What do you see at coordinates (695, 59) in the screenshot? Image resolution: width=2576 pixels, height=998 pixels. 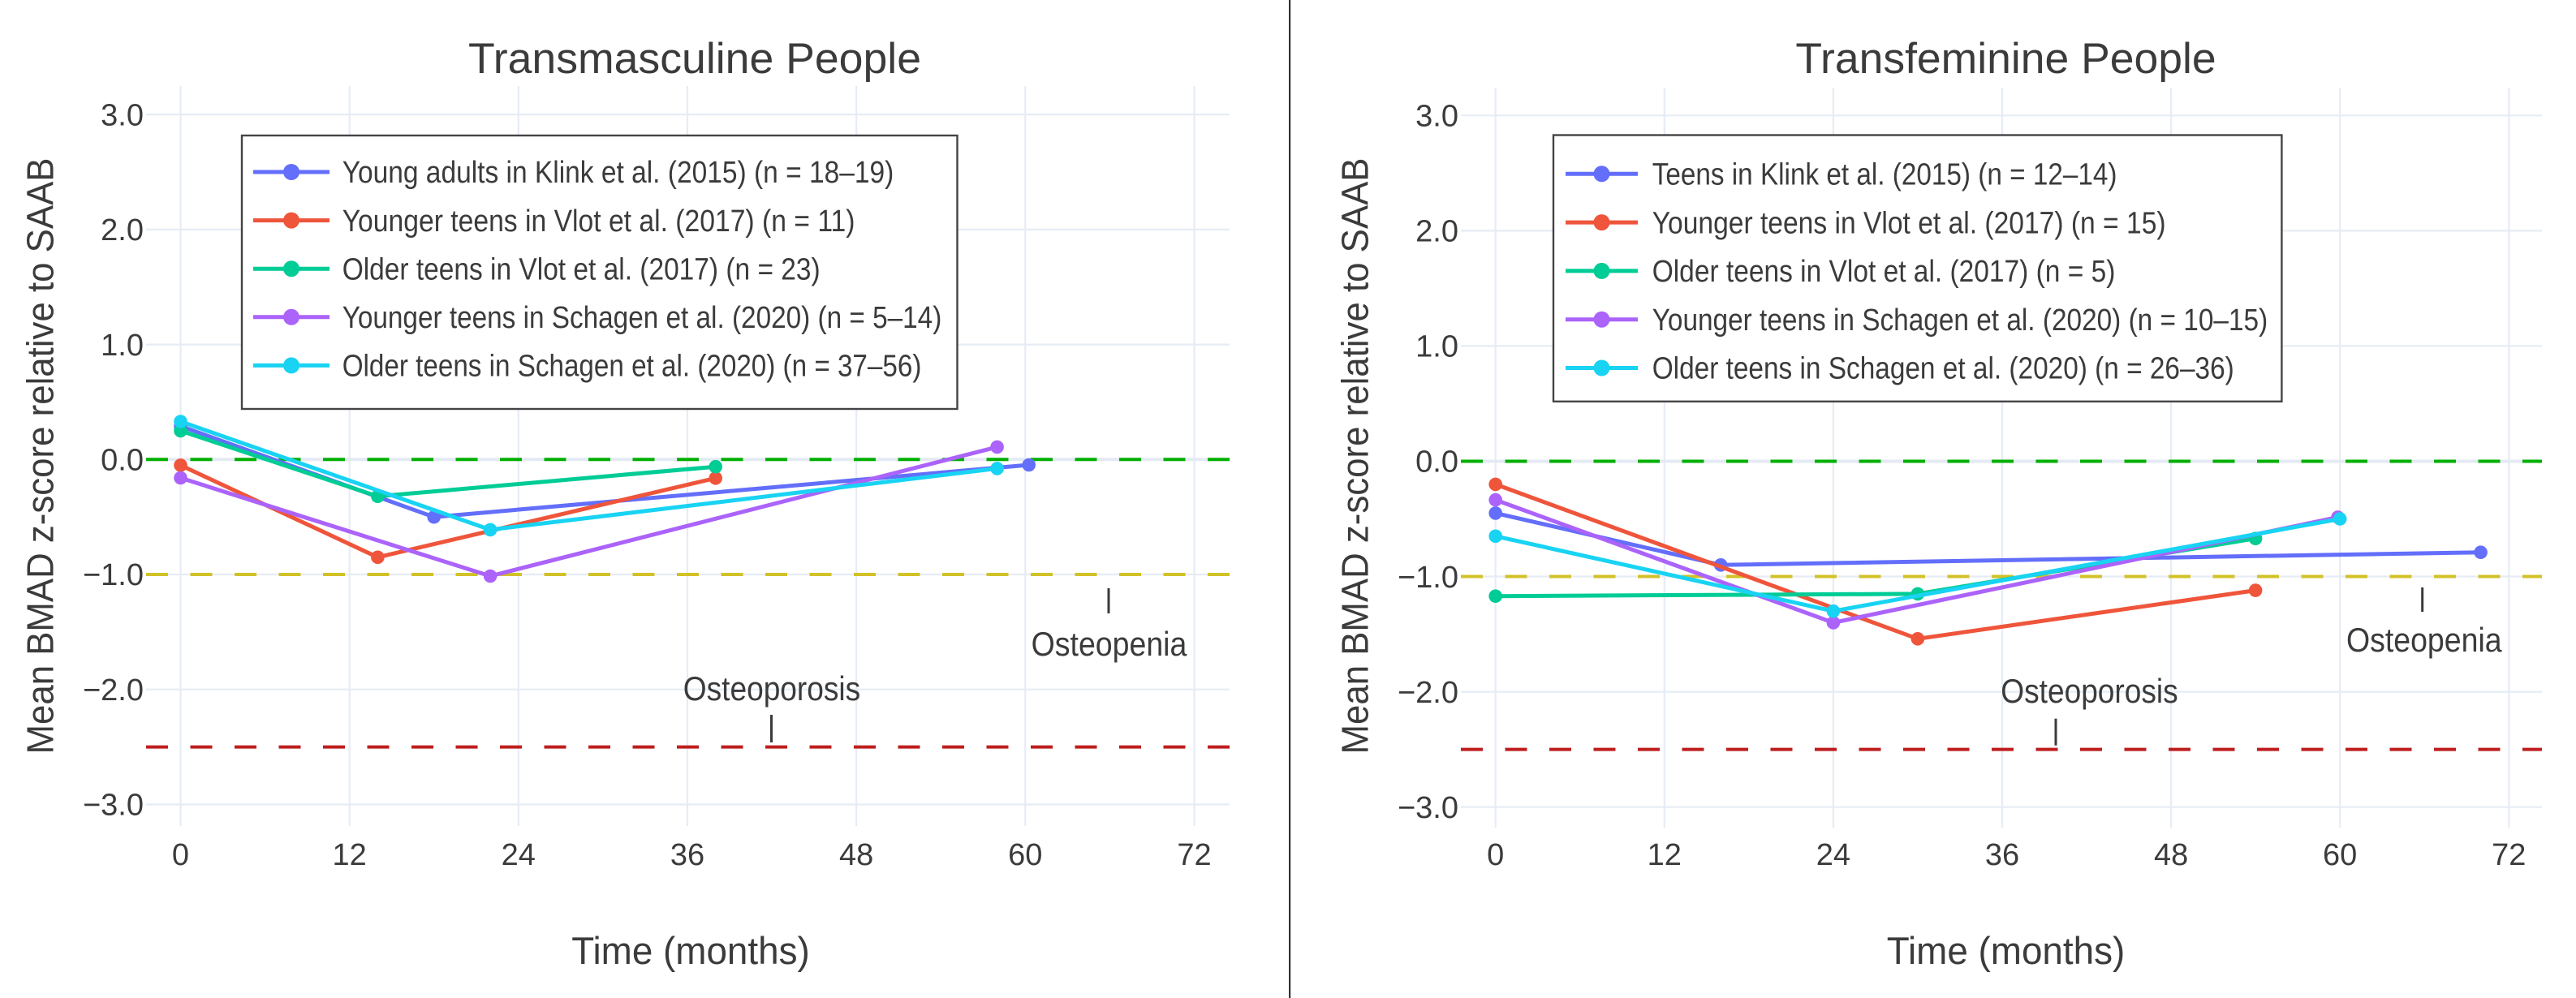 I see `svg-text: Transmasculine People` at bounding box center [695, 59].